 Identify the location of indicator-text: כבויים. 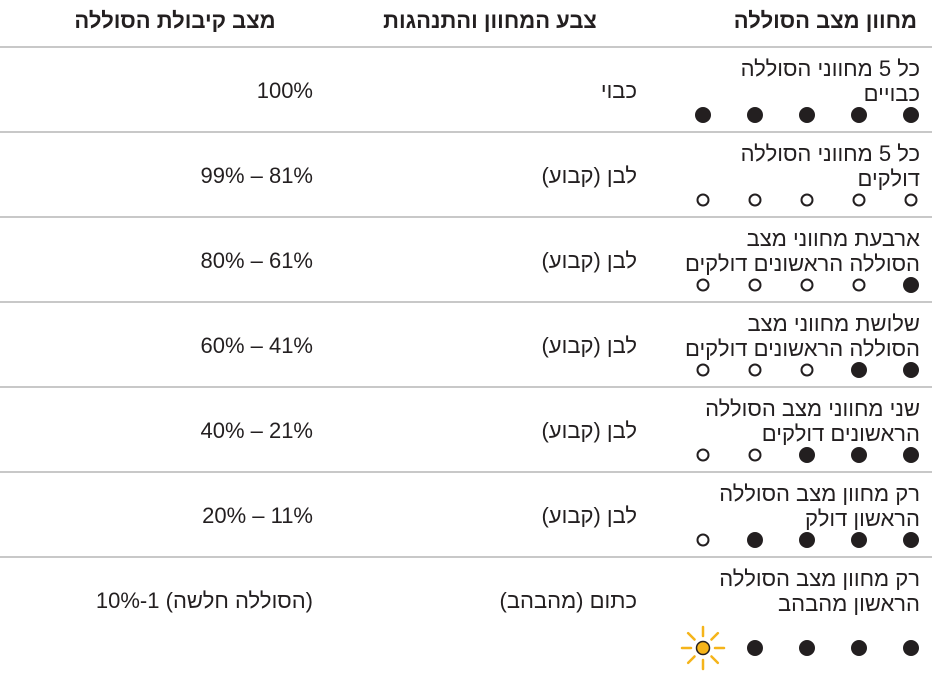
(891, 93).